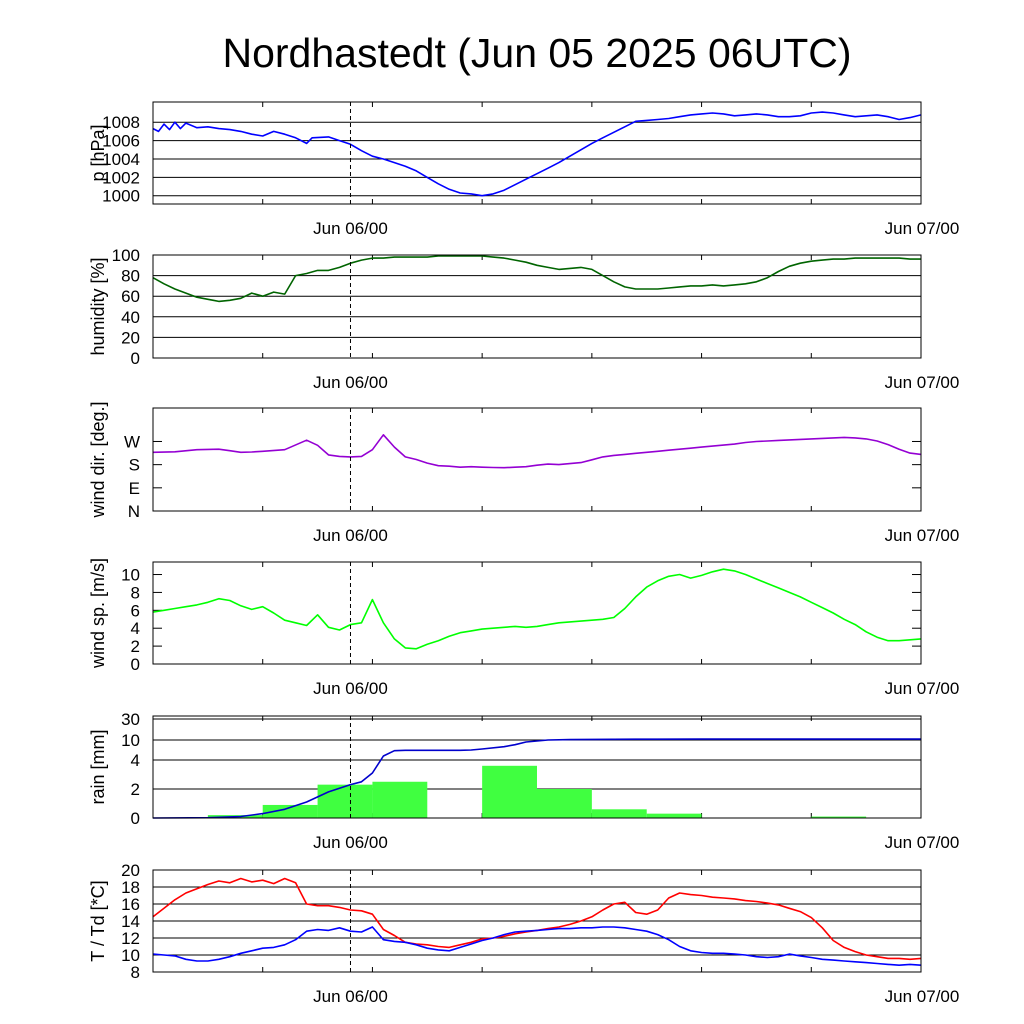 This screenshot has height=1024, width=1024. Describe the element at coordinates (98, 766) in the screenshot. I see `y-axis-label: rain [mm]` at that location.